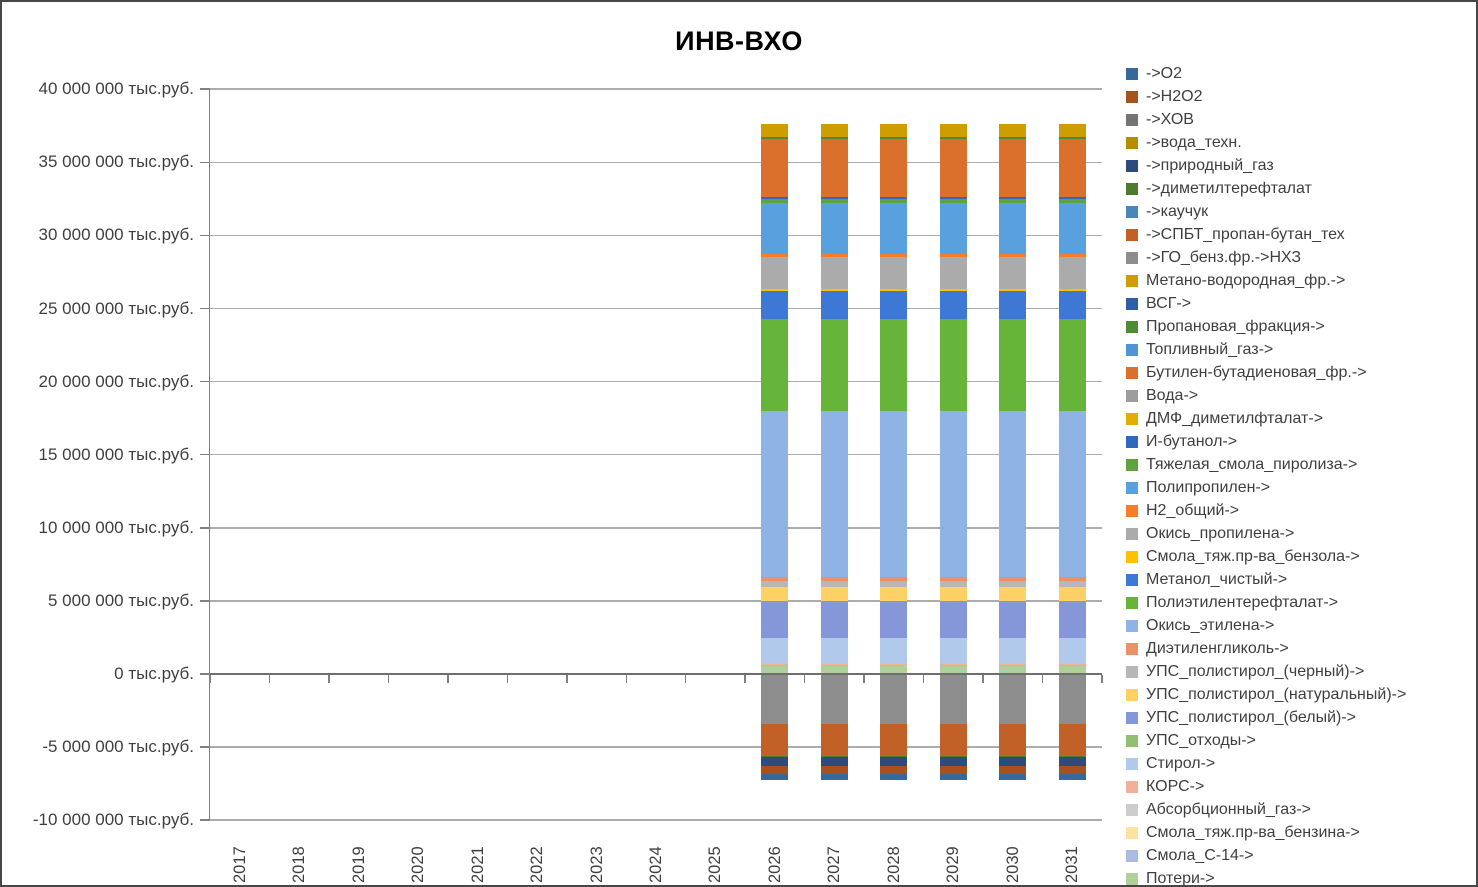 Image resolution: width=1478 pixels, height=887 pixels. What do you see at coordinates (1266, 303) in the screenshot?
I see `legend-item: ВСГ->` at bounding box center [1266, 303].